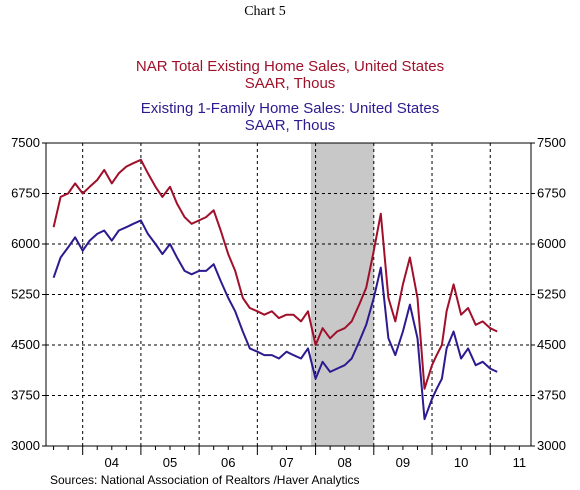 Image resolution: width=580 pixels, height=490 pixels. I want to click on y-tick-label-right: 6000, so click(551, 243).